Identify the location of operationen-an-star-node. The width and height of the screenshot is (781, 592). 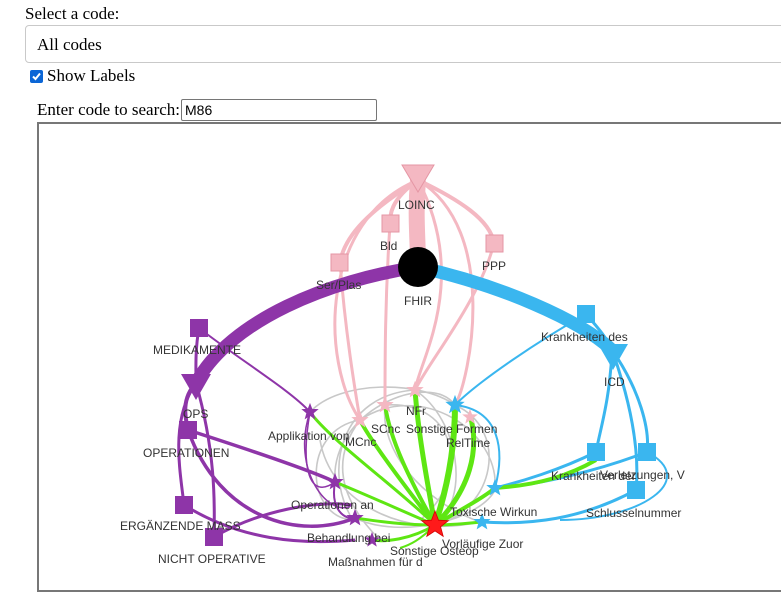
(335, 481).